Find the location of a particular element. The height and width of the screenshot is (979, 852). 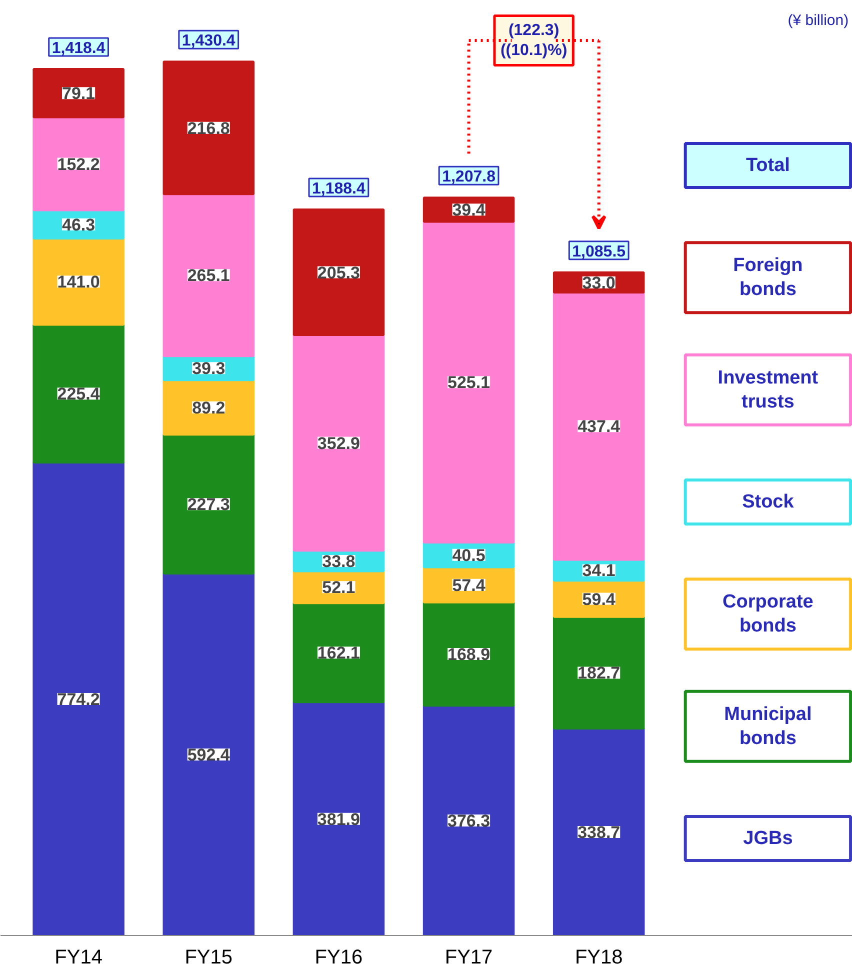

data-label: 225.4 is located at coordinates (78, 394).